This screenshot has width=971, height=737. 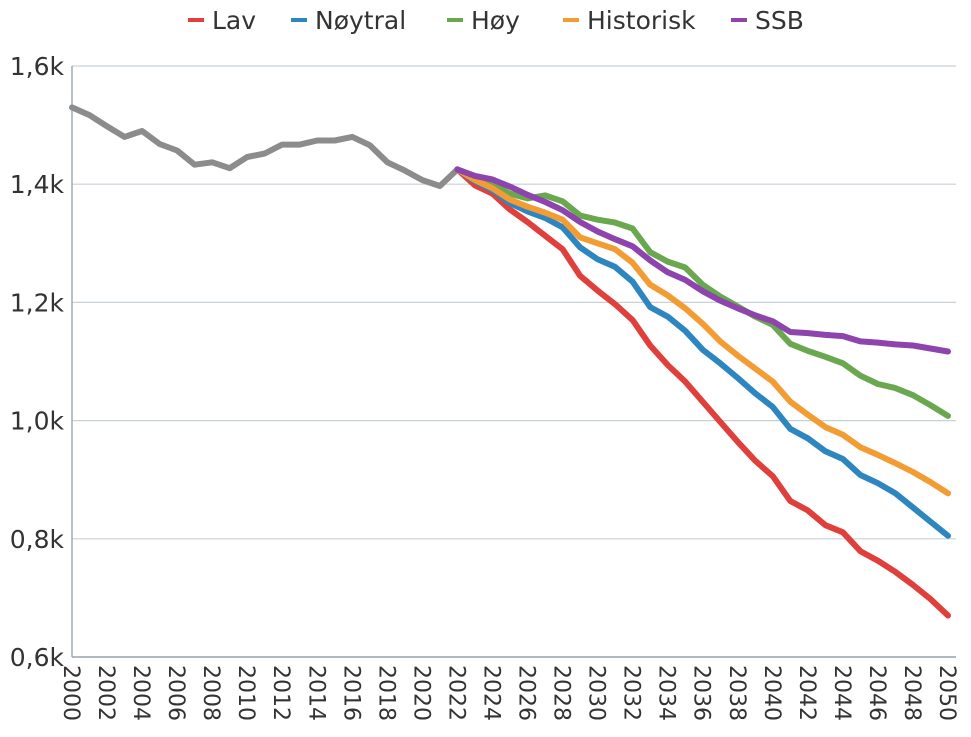 I want to click on x-tick-label: 2050, so click(x=946, y=693).